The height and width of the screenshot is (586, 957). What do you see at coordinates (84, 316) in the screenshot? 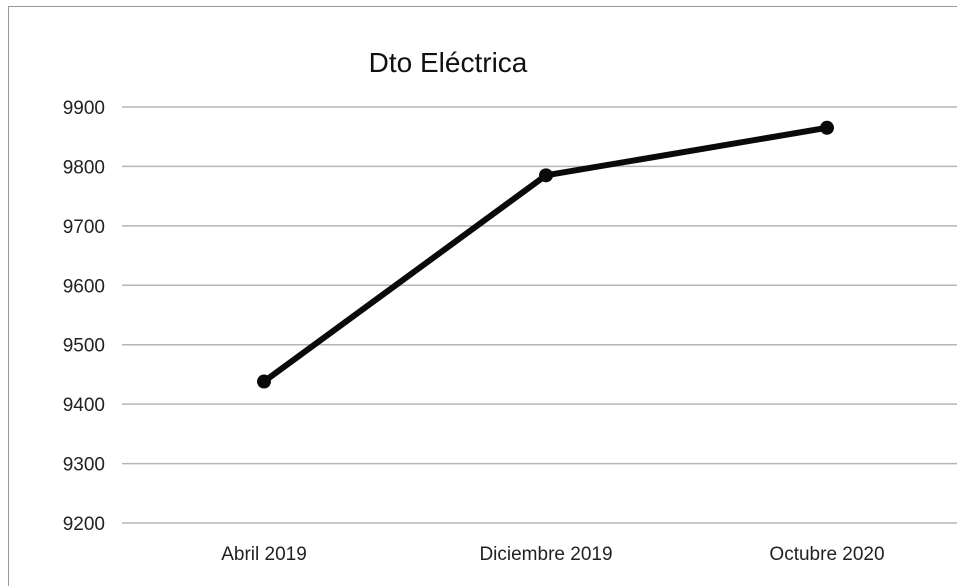
I see `y-axis-tick-labels: 9200 9300 9400 9500 9600 9700 9800 9900` at bounding box center [84, 316].